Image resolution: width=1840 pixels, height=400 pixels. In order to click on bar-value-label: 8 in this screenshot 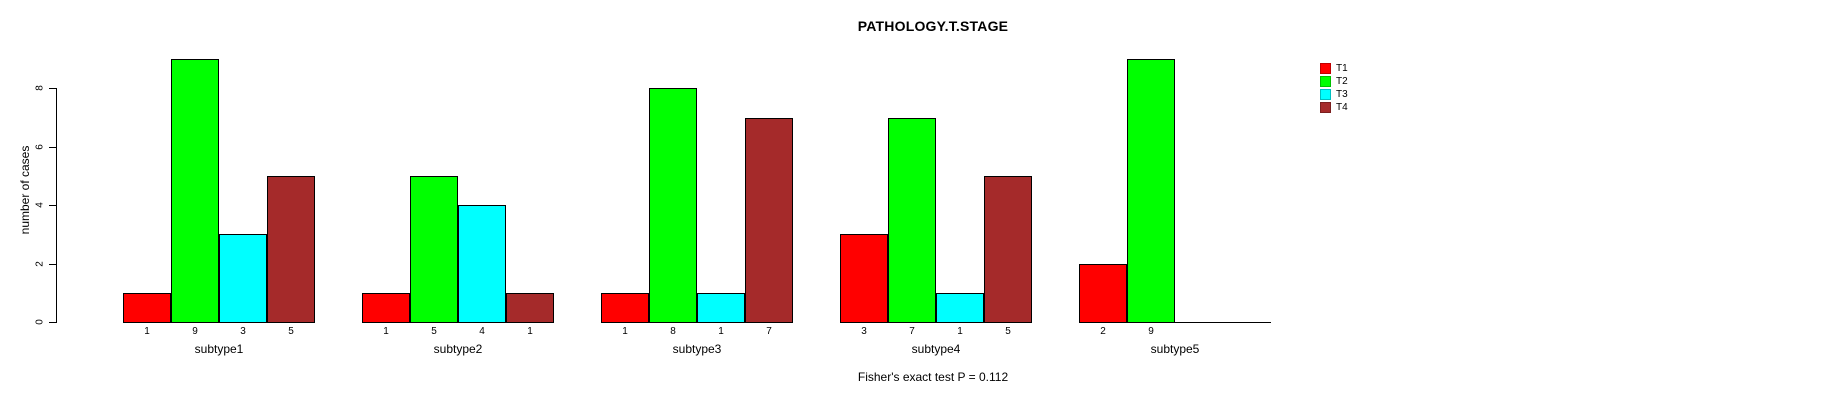, I will do `click(673, 331)`.